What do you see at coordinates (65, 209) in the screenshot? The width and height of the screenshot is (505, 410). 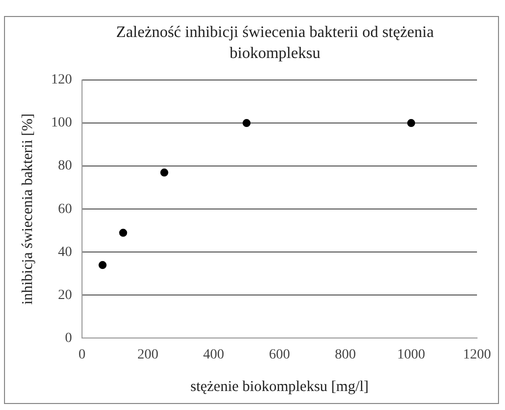 I see `y-tick-label: 60` at bounding box center [65, 209].